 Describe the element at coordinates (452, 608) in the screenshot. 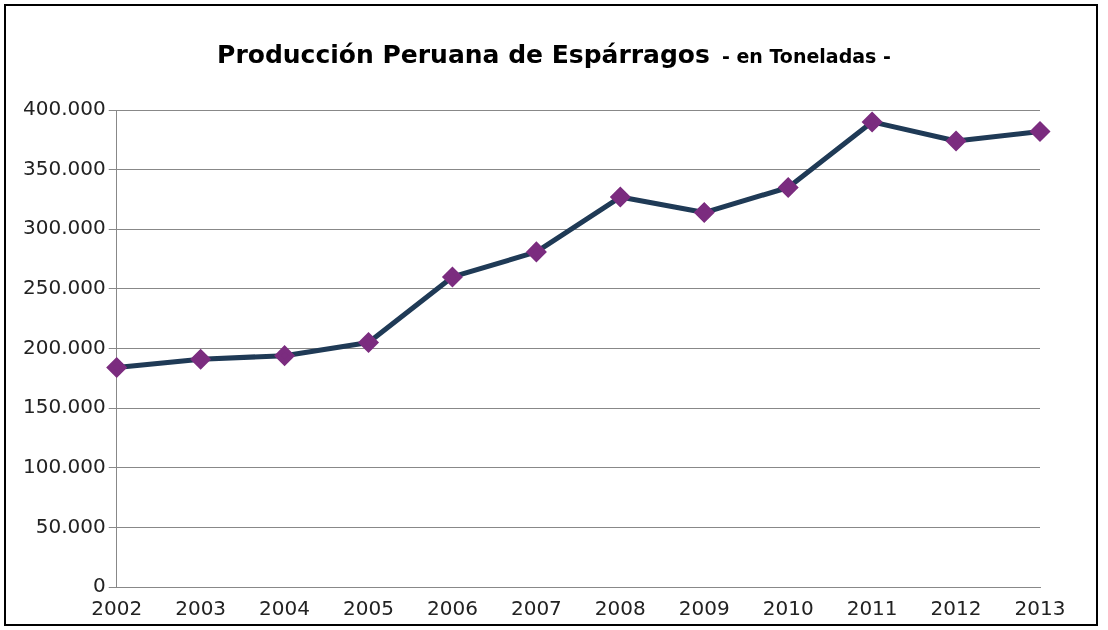

I see `x-tick-label: 2006` at that location.